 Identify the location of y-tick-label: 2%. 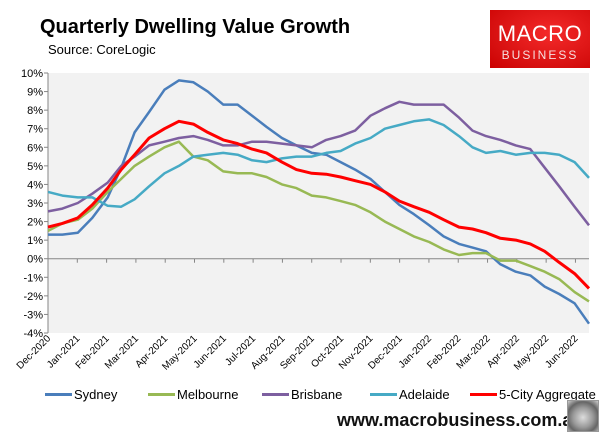
(35, 223).